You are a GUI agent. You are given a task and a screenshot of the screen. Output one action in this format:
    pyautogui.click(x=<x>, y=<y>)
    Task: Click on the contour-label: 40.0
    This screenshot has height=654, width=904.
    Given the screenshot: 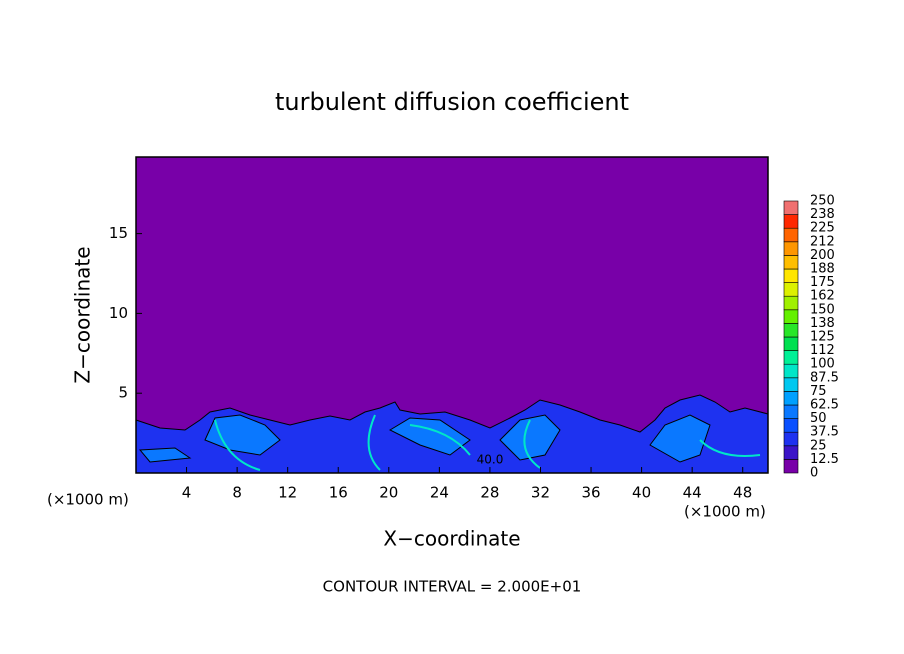 What is the action you would take?
    pyautogui.click(x=490, y=460)
    